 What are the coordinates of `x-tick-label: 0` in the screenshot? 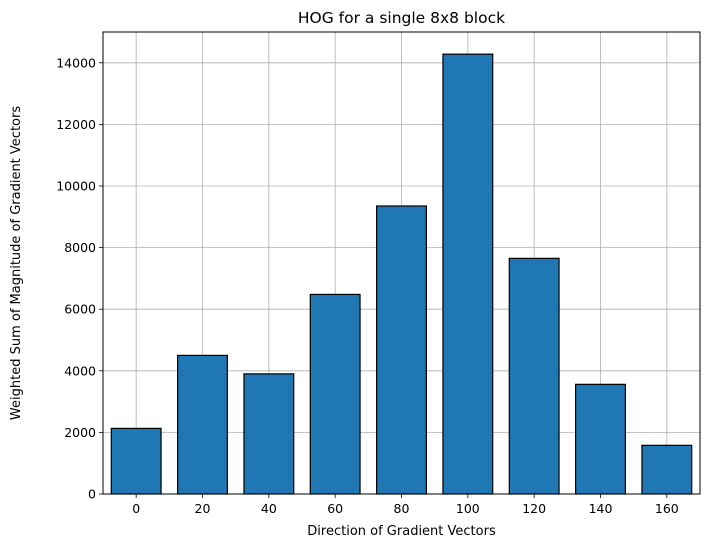 It's located at (136, 508).